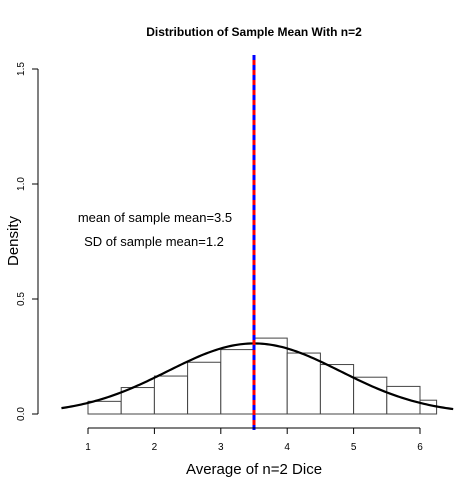 The height and width of the screenshot is (490, 474). What do you see at coordinates (27, 241) in the screenshot?
I see `y-axis-ticks: 0.0 0.5 1.0 1.5` at bounding box center [27, 241].